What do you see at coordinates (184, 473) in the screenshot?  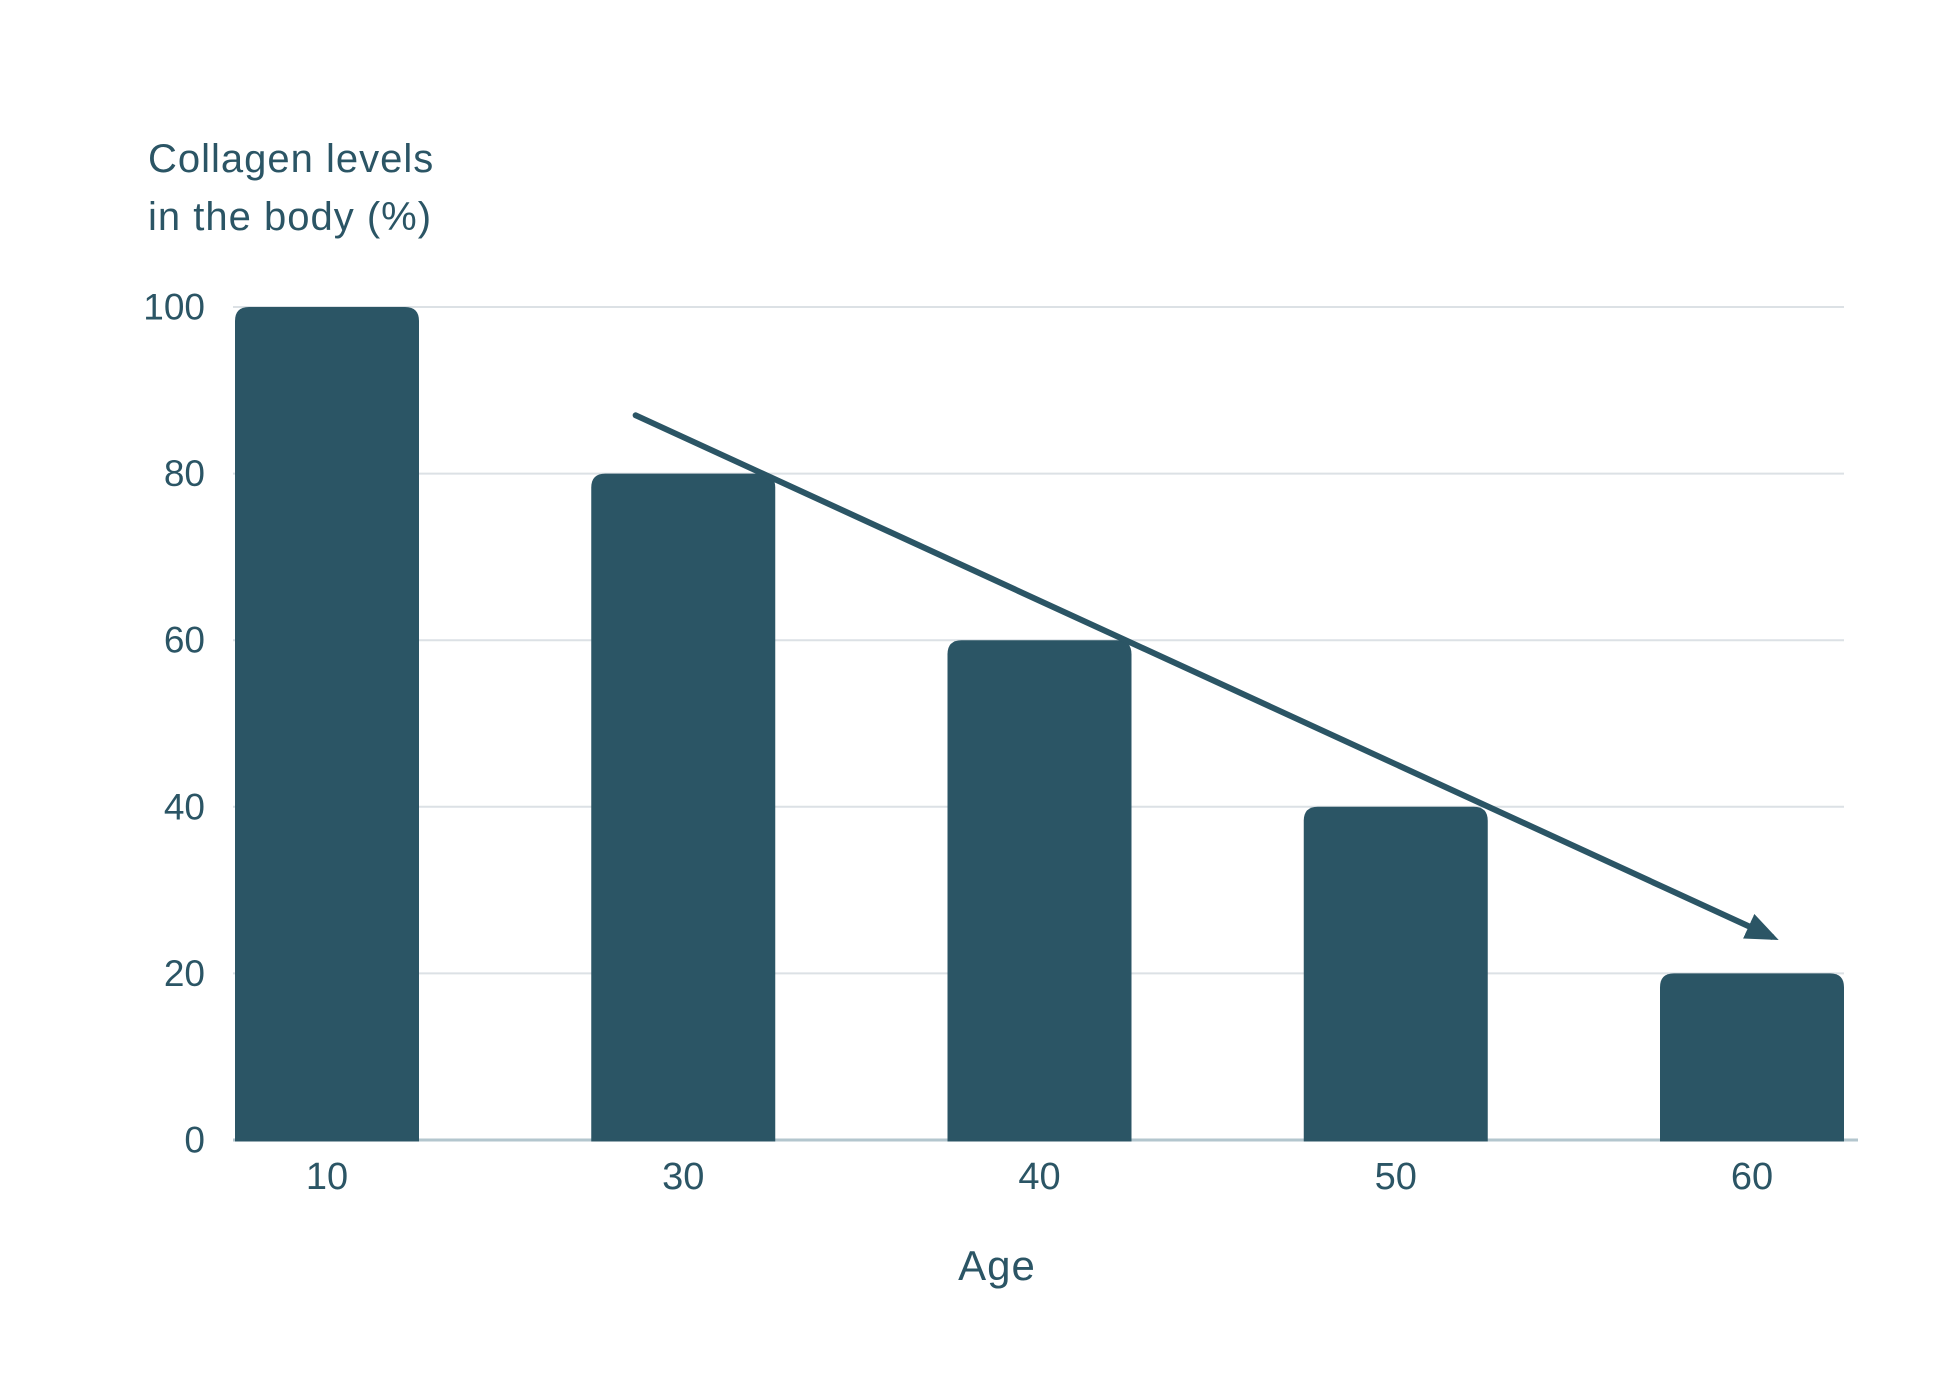 I see `y-tick-label-80: 80` at bounding box center [184, 473].